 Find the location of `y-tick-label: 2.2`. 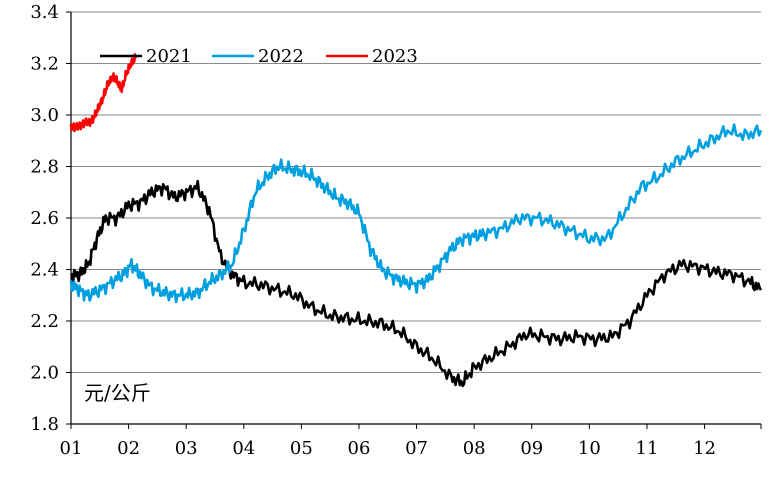

y-tick-label: 2.2 is located at coordinates (44, 321).